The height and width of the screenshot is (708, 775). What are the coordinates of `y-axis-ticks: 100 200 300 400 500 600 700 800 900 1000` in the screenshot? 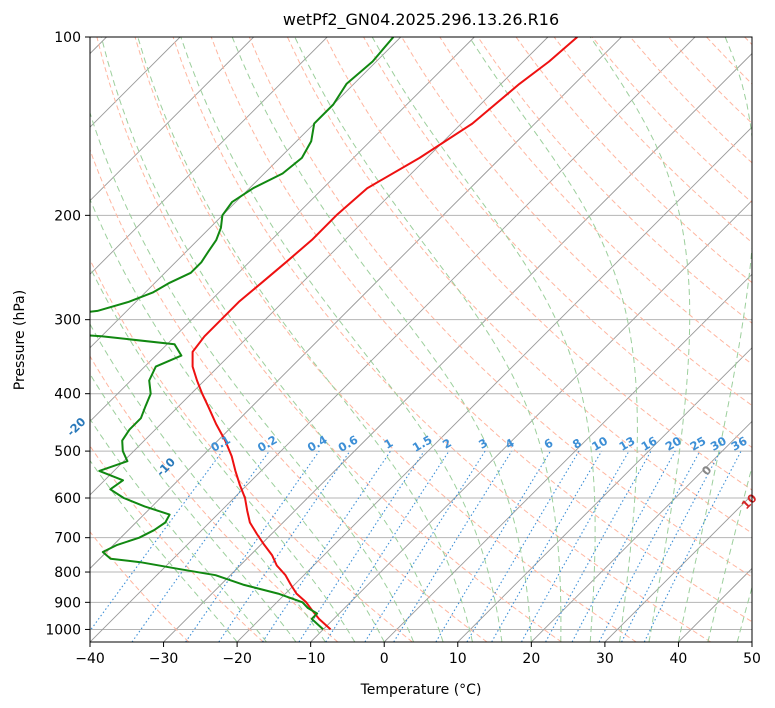 It's located at (67, 334).